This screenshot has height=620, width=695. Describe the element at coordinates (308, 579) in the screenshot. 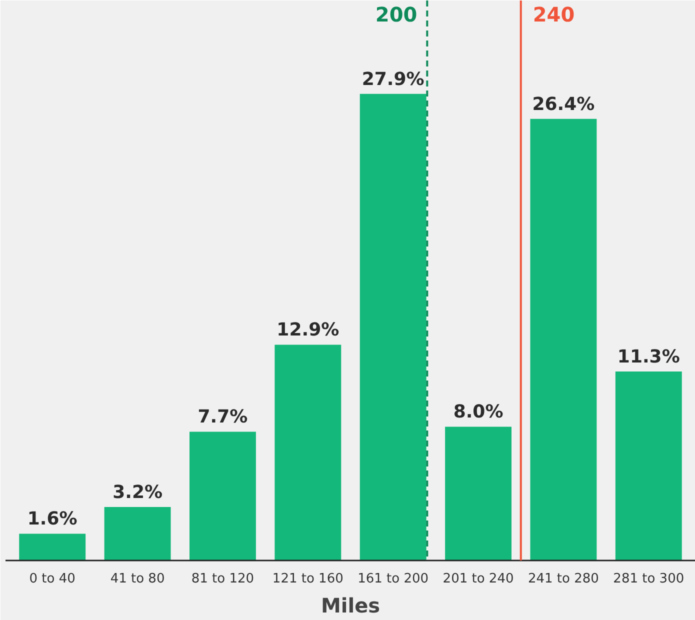

I see `x-tick-label: 121 to 160` at that location.